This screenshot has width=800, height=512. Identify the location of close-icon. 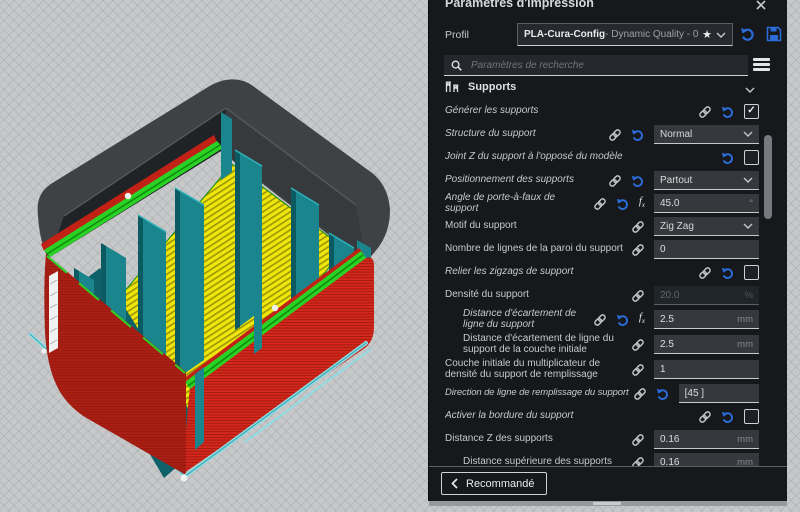
(761, 5).